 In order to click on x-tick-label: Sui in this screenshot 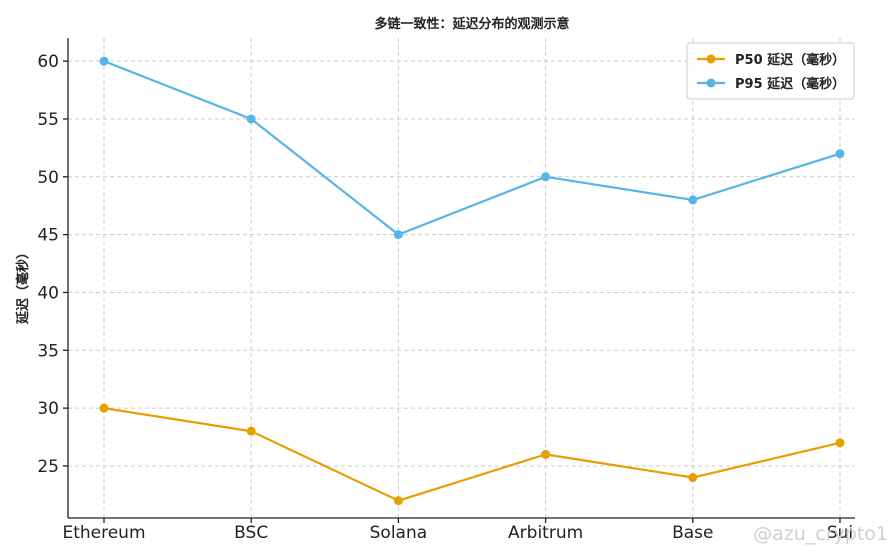, I will do `click(840, 533)`.